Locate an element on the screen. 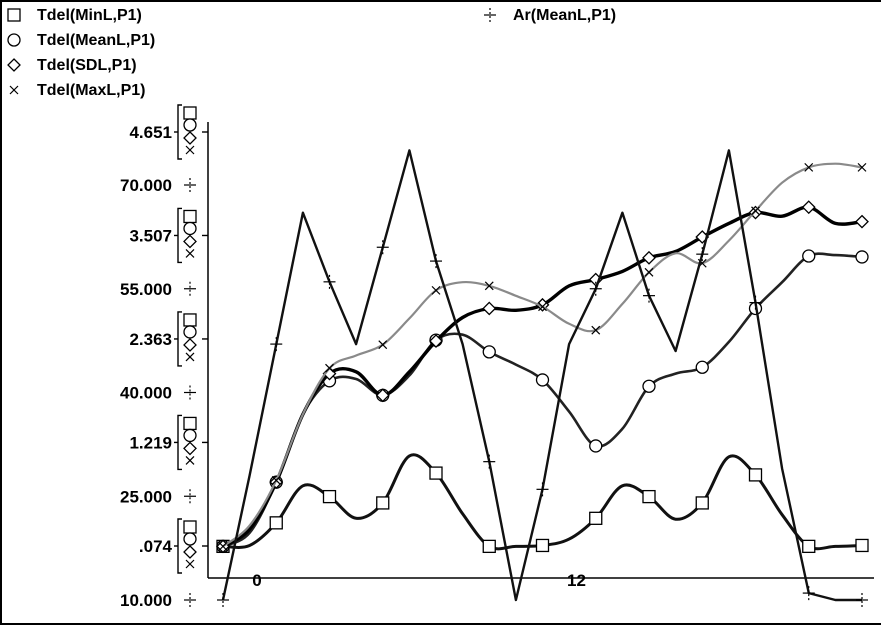 This screenshot has height=625, width=881. legend-entry: Tdel(MeanL,P1) is located at coordinates (81, 40).